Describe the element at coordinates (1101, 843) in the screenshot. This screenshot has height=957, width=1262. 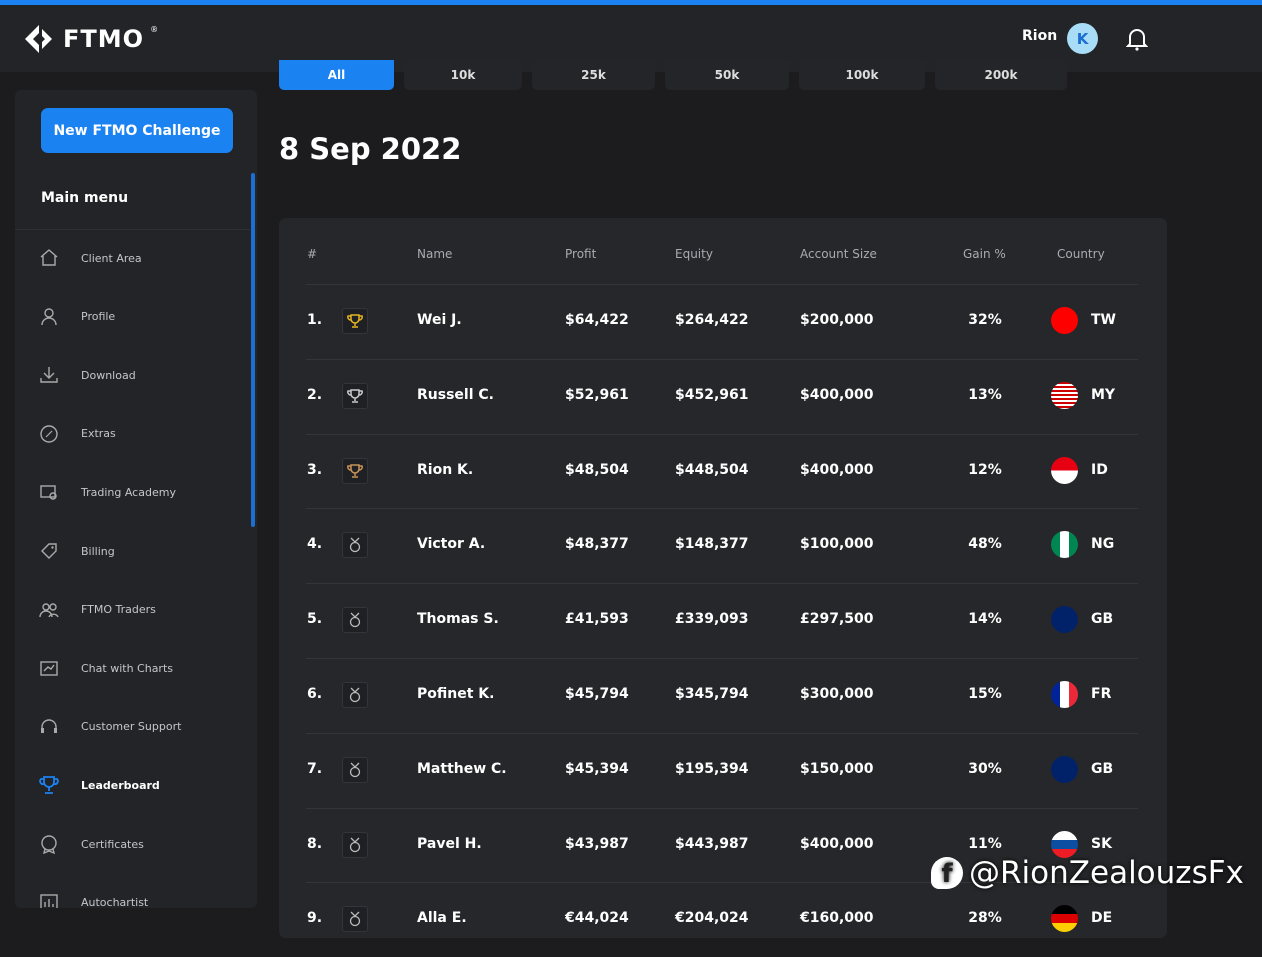
I see `country-code: SK` at that location.